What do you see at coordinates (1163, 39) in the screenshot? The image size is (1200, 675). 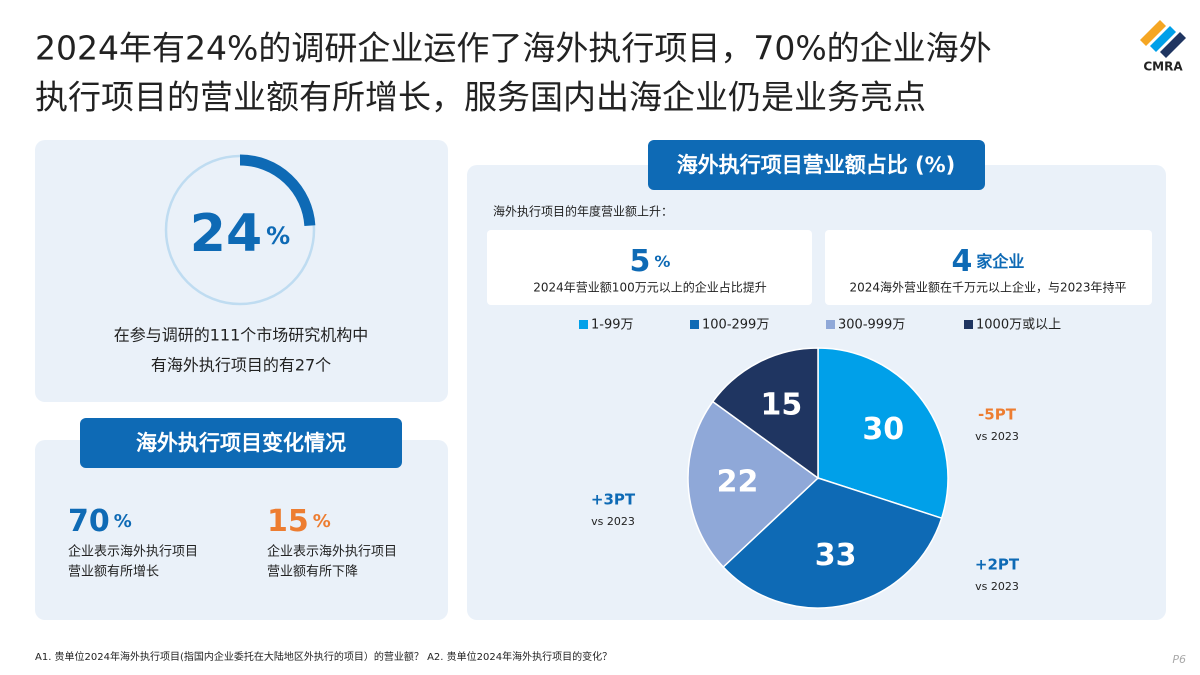 I see `logo-mark` at bounding box center [1163, 39].